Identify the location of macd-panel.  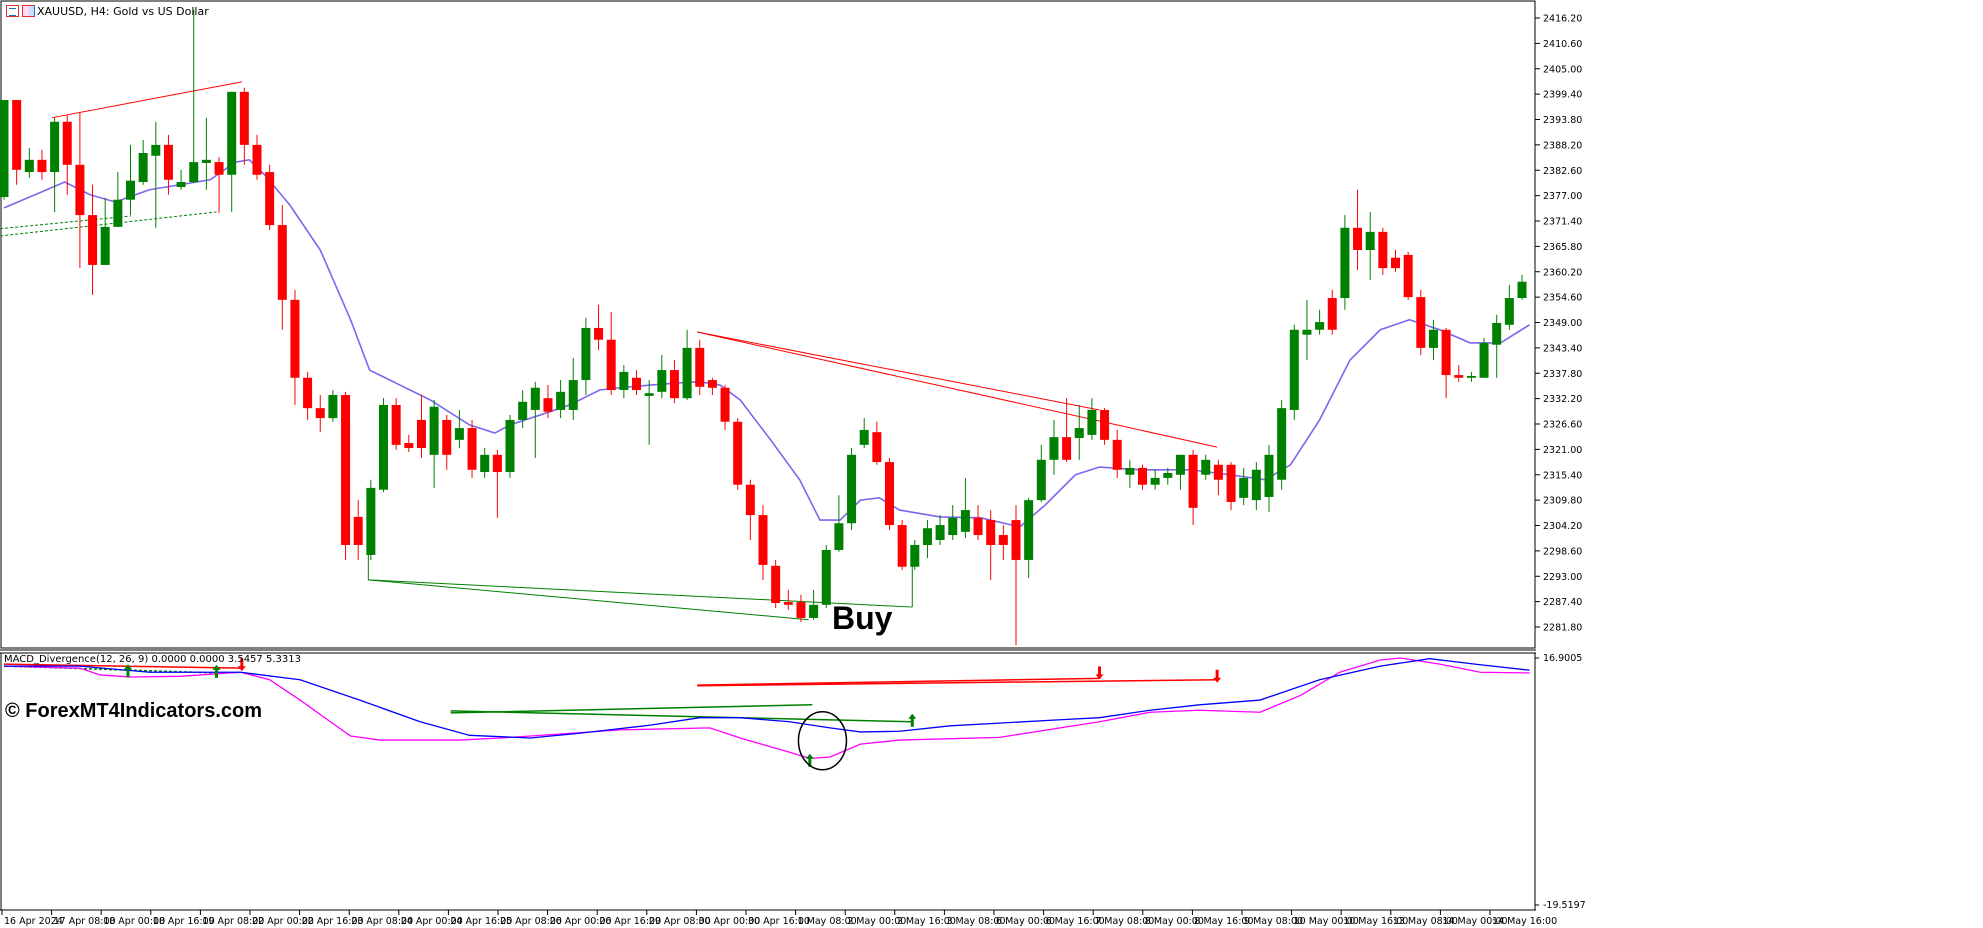
(766, 714).